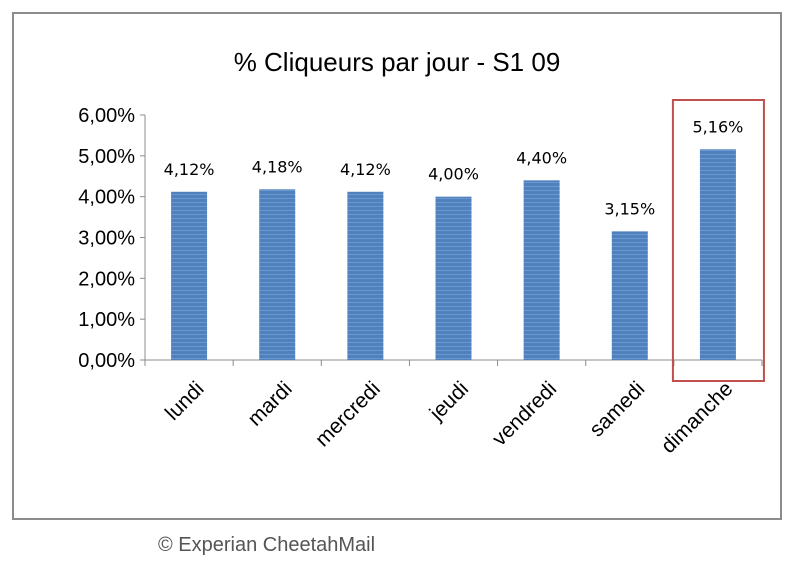 This screenshot has width=800, height=562. Describe the element at coordinates (106, 239) in the screenshot. I see `y-tick-label: 3,00%` at that location.